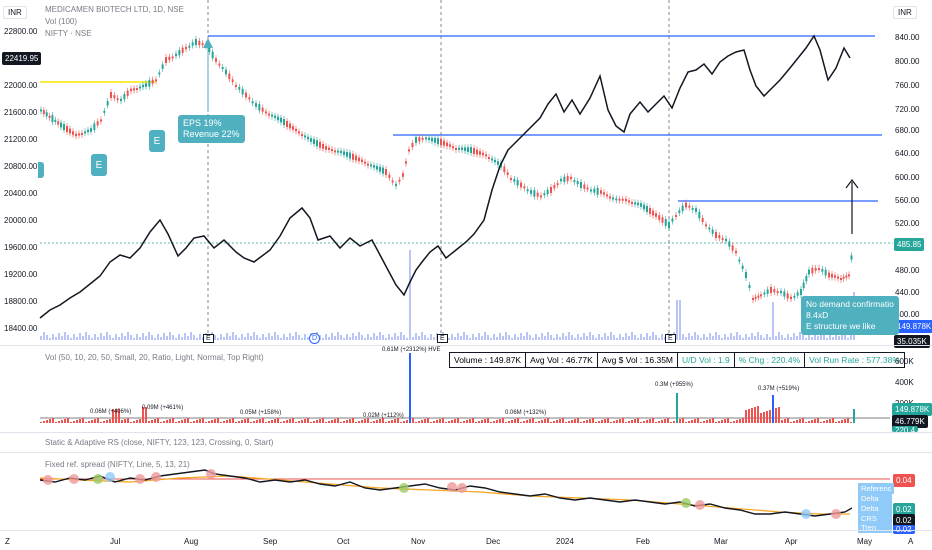 The width and height of the screenshot is (932, 550). Describe the element at coordinates (674, 385) in the screenshot. I see `vol-spike-label-7: 0.3M (+955%)` at that location.